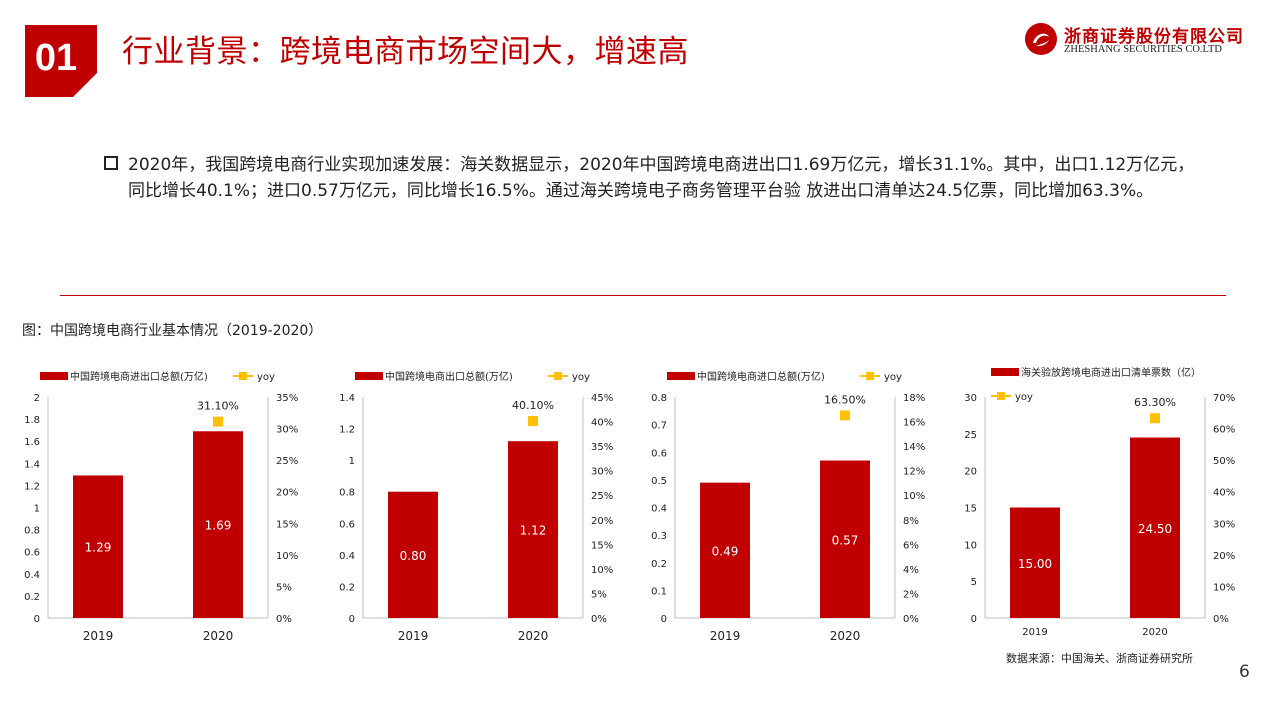 This screenshot has width=1280, height=720. What do you see at coordinates (1244, 672) in the screenshot?
I see `page-number: 6` at bounding box center [1244, 672].